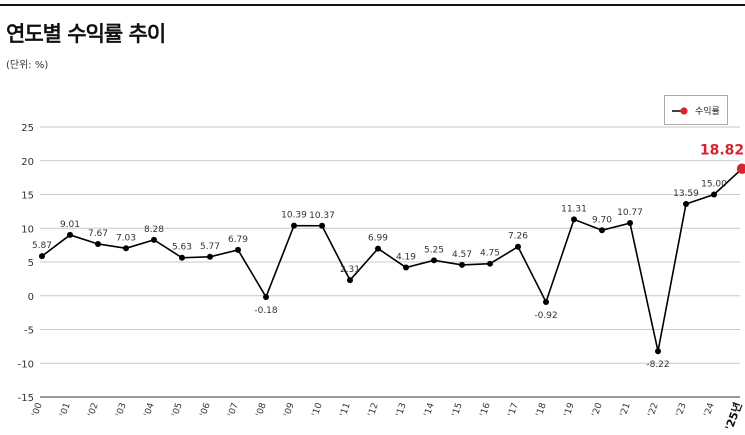 This screenshot has width=745, height=435. I want to click on data-label: 7.26, so click(518, 237).